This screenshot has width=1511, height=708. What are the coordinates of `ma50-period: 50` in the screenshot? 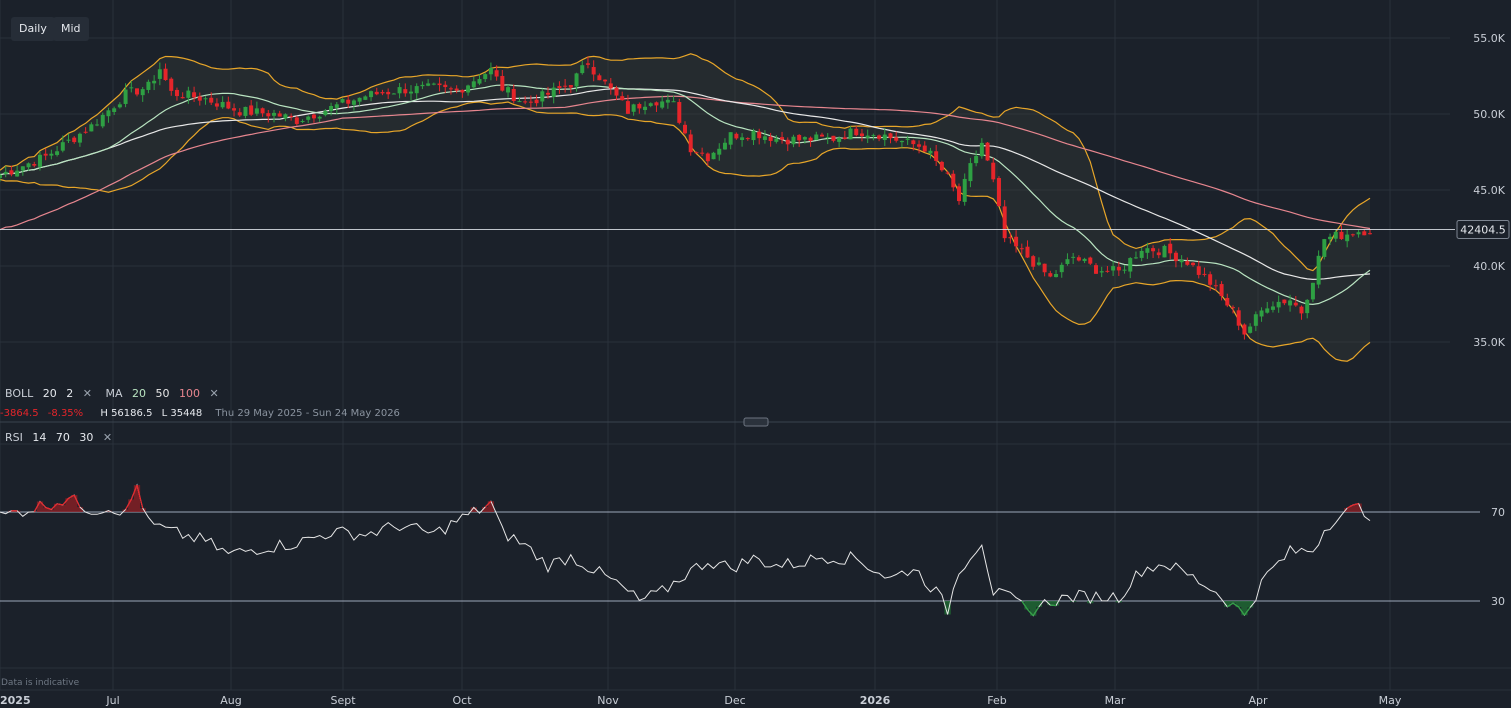 It's located at (162, 393).